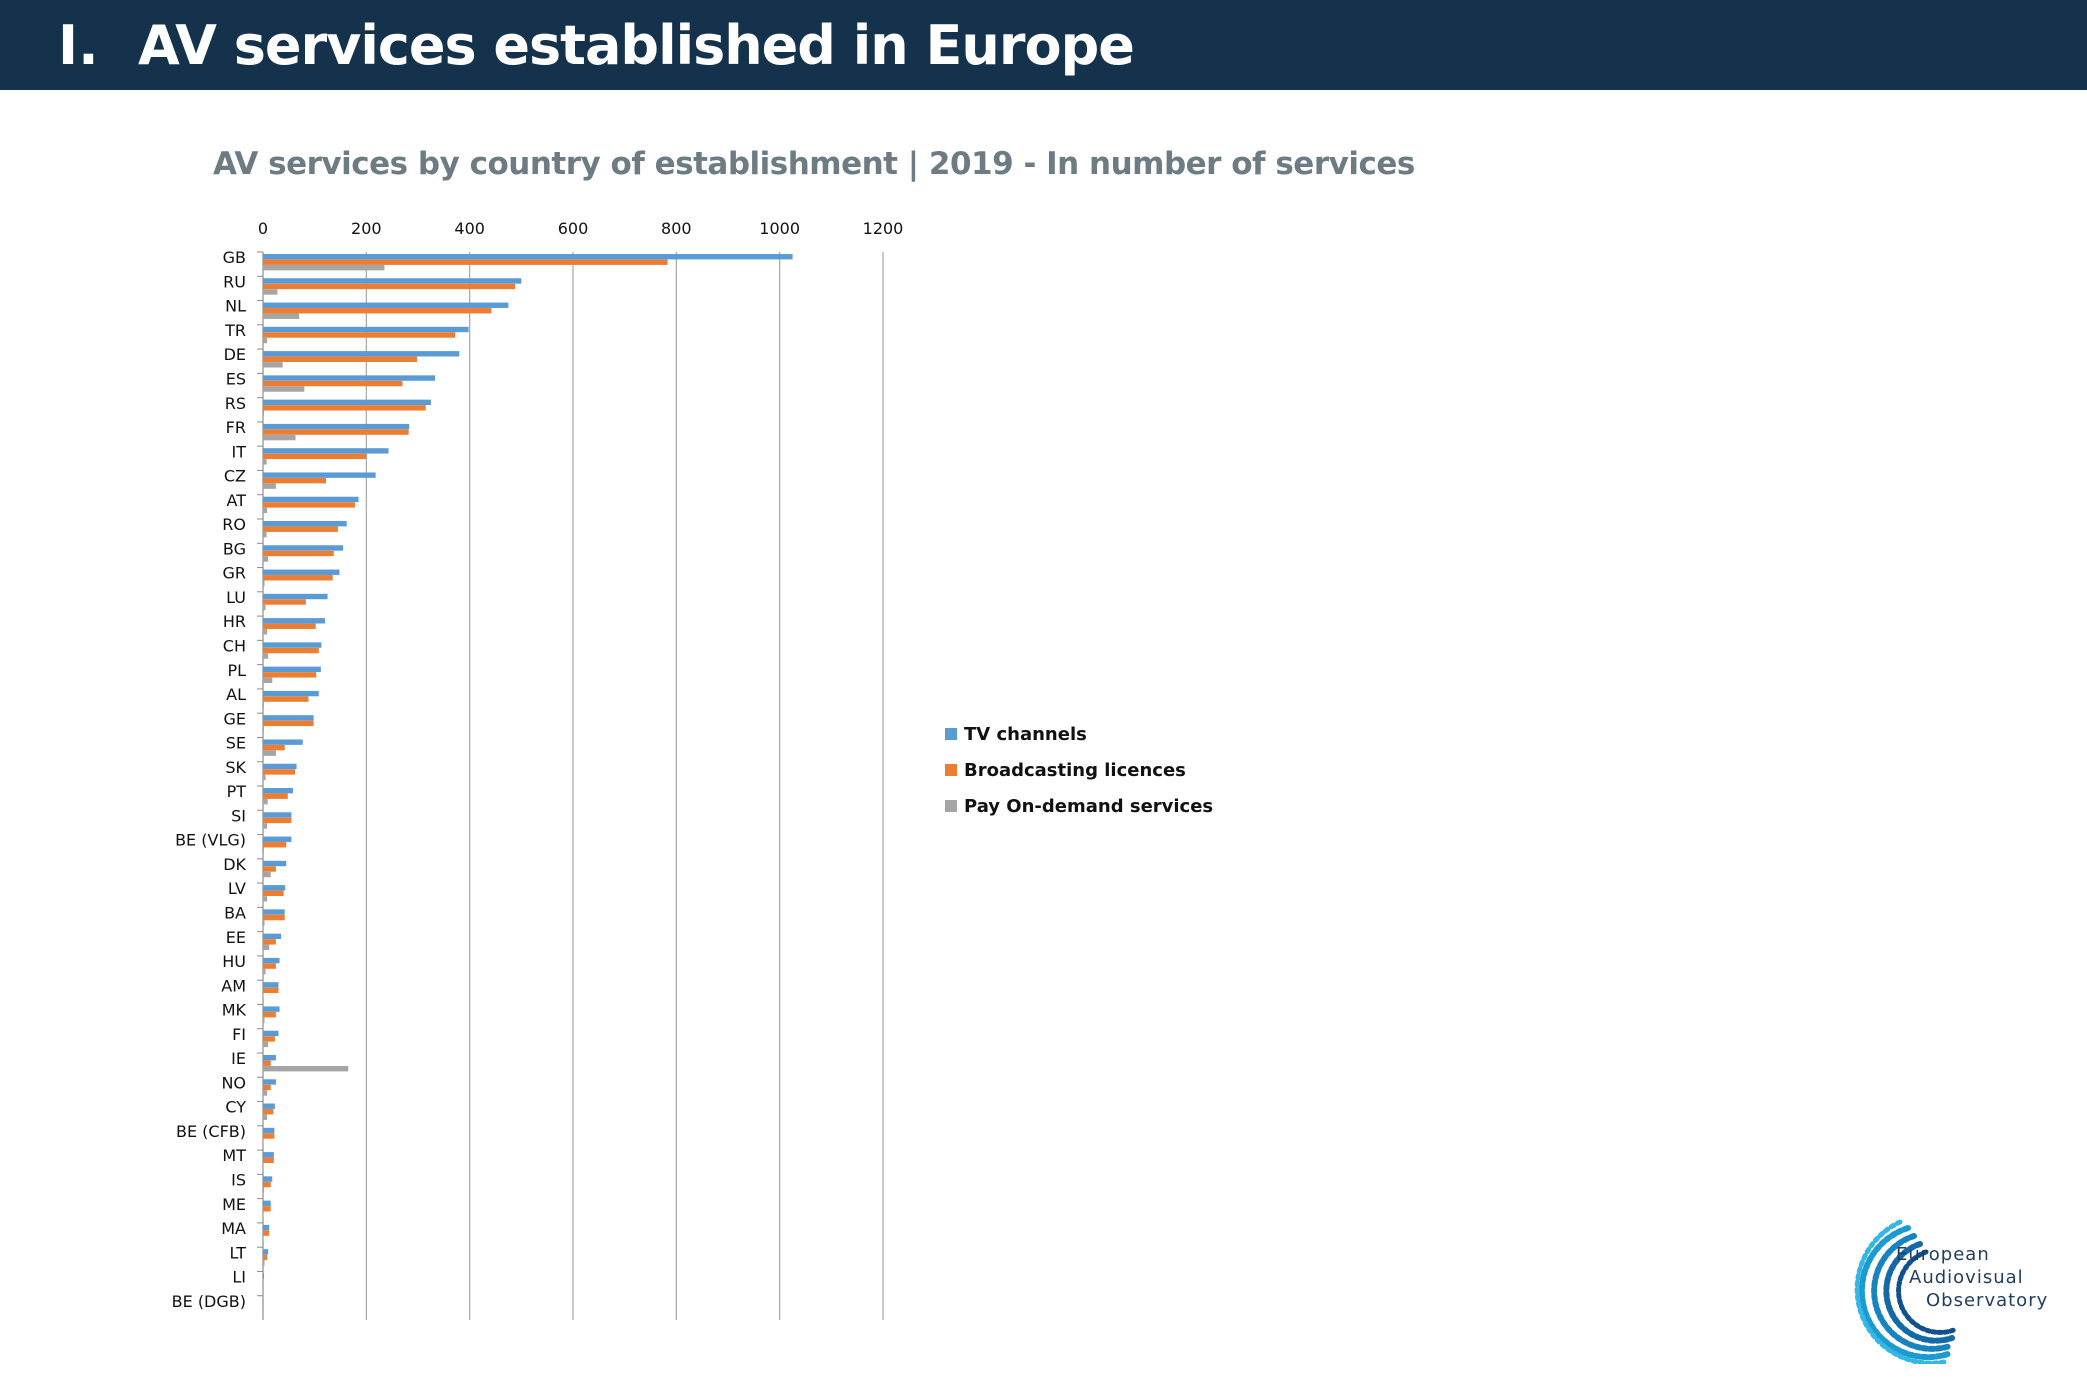 The width and height of the screenshot is (2087, 1378). Describe the element at coordinates (636, 45) in the screenshot. I see `page-title: AV services established in Europe` at that location.